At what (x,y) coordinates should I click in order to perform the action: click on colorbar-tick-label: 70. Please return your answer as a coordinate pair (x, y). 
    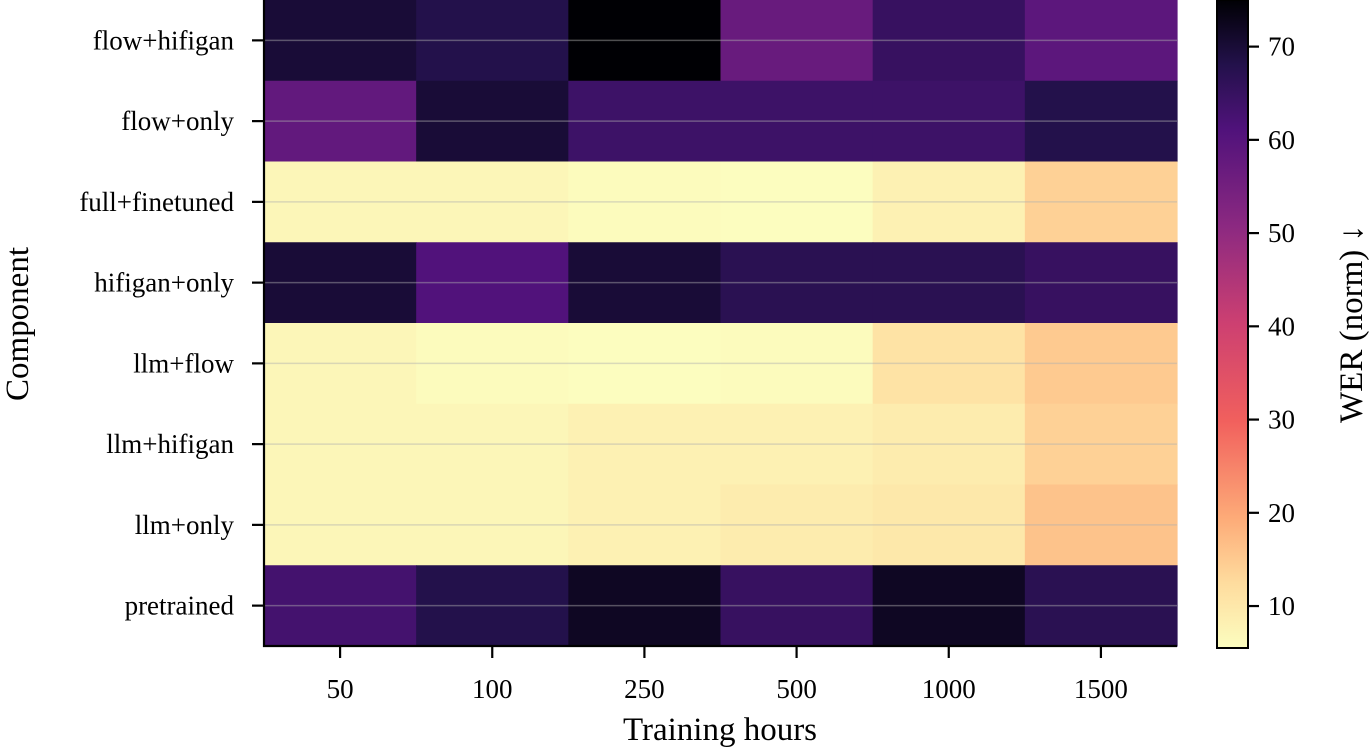
    Looking at the image, I should click on (1281, 47).